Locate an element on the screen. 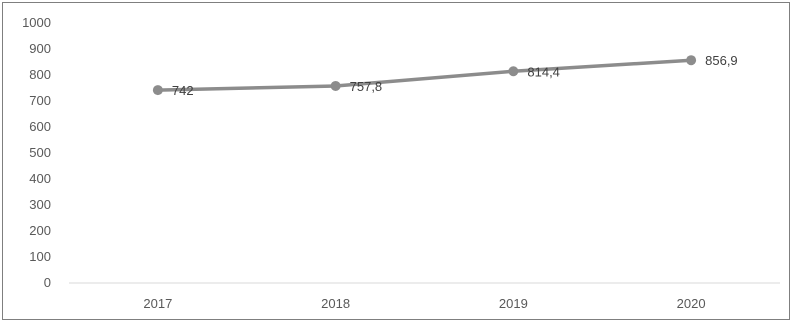 The width and height of the screenshot is (793, 323). y-axis-ticks: 0 100 200 300 400 500 600 700 800 900 1000 is located at coordinates (36, 152).